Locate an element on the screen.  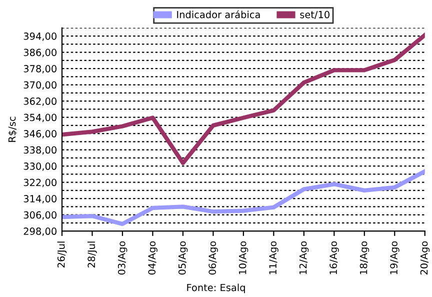
x-tick-label: 03/Ago is located at coordinates (123, 258).